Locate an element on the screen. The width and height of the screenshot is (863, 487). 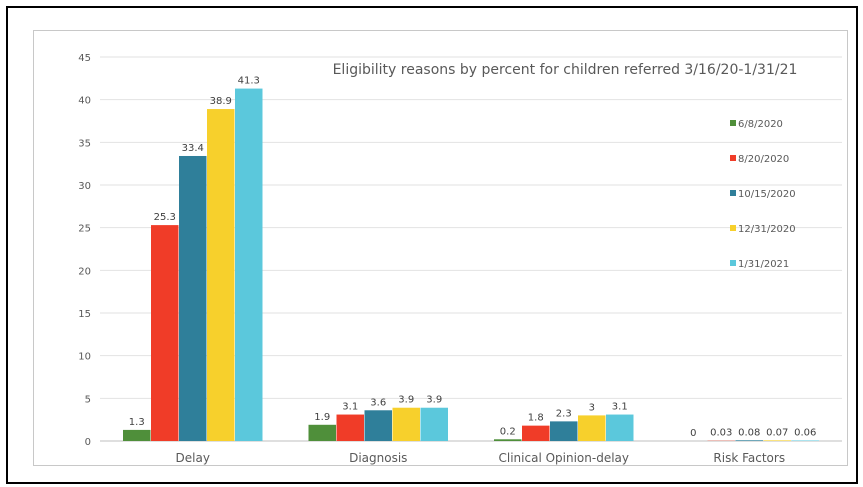
y-tick-label: 25 is located at coordinates (84, 229).